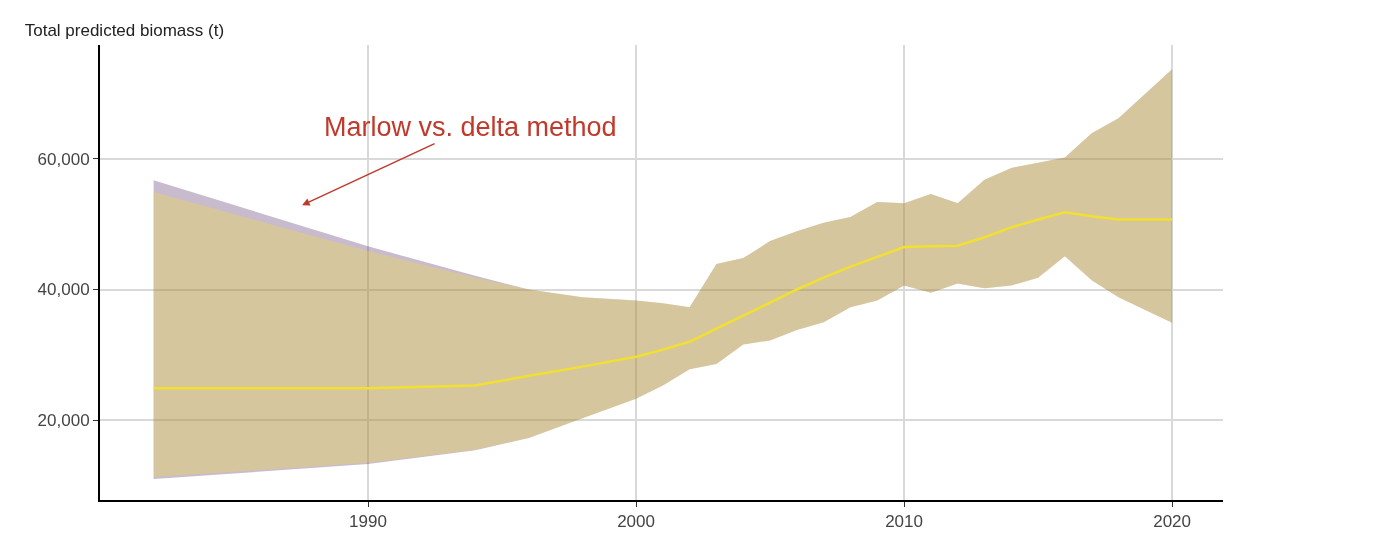  What do you see at coordinates (904, 522) in the screenshot?
I see `x-tick-label: 2010` at bounding box center [904, 522].